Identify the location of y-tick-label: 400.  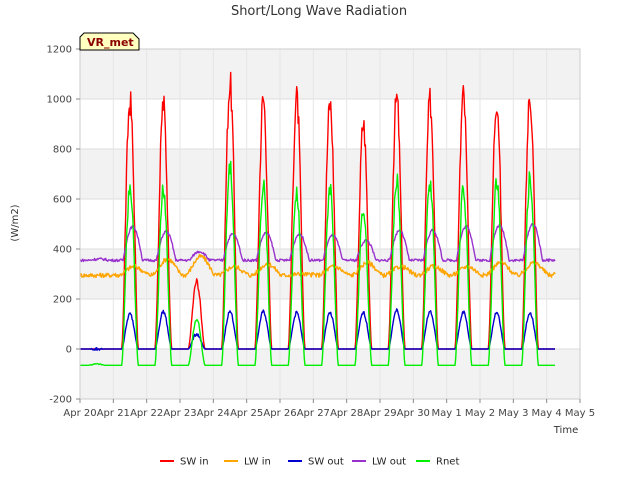
(62, 250).